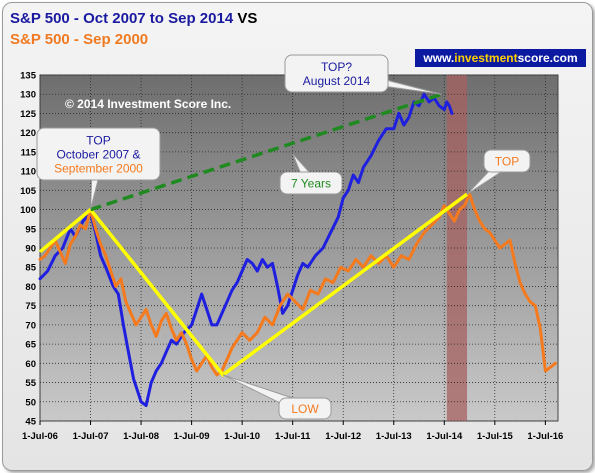 Image resolution: width=595 pixels, height=473 pixels. What do you see at coordinates (28, 133) in the screenshot?
I see `y-tick-label: 120` at bounding box center [28, 133].